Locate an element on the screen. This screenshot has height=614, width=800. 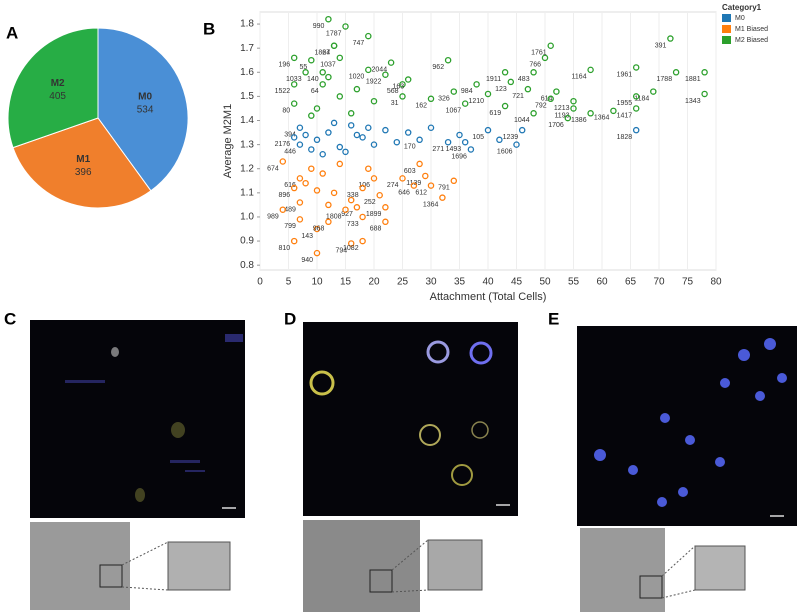
point-label: 1522 is located at coordinates (283, 91).